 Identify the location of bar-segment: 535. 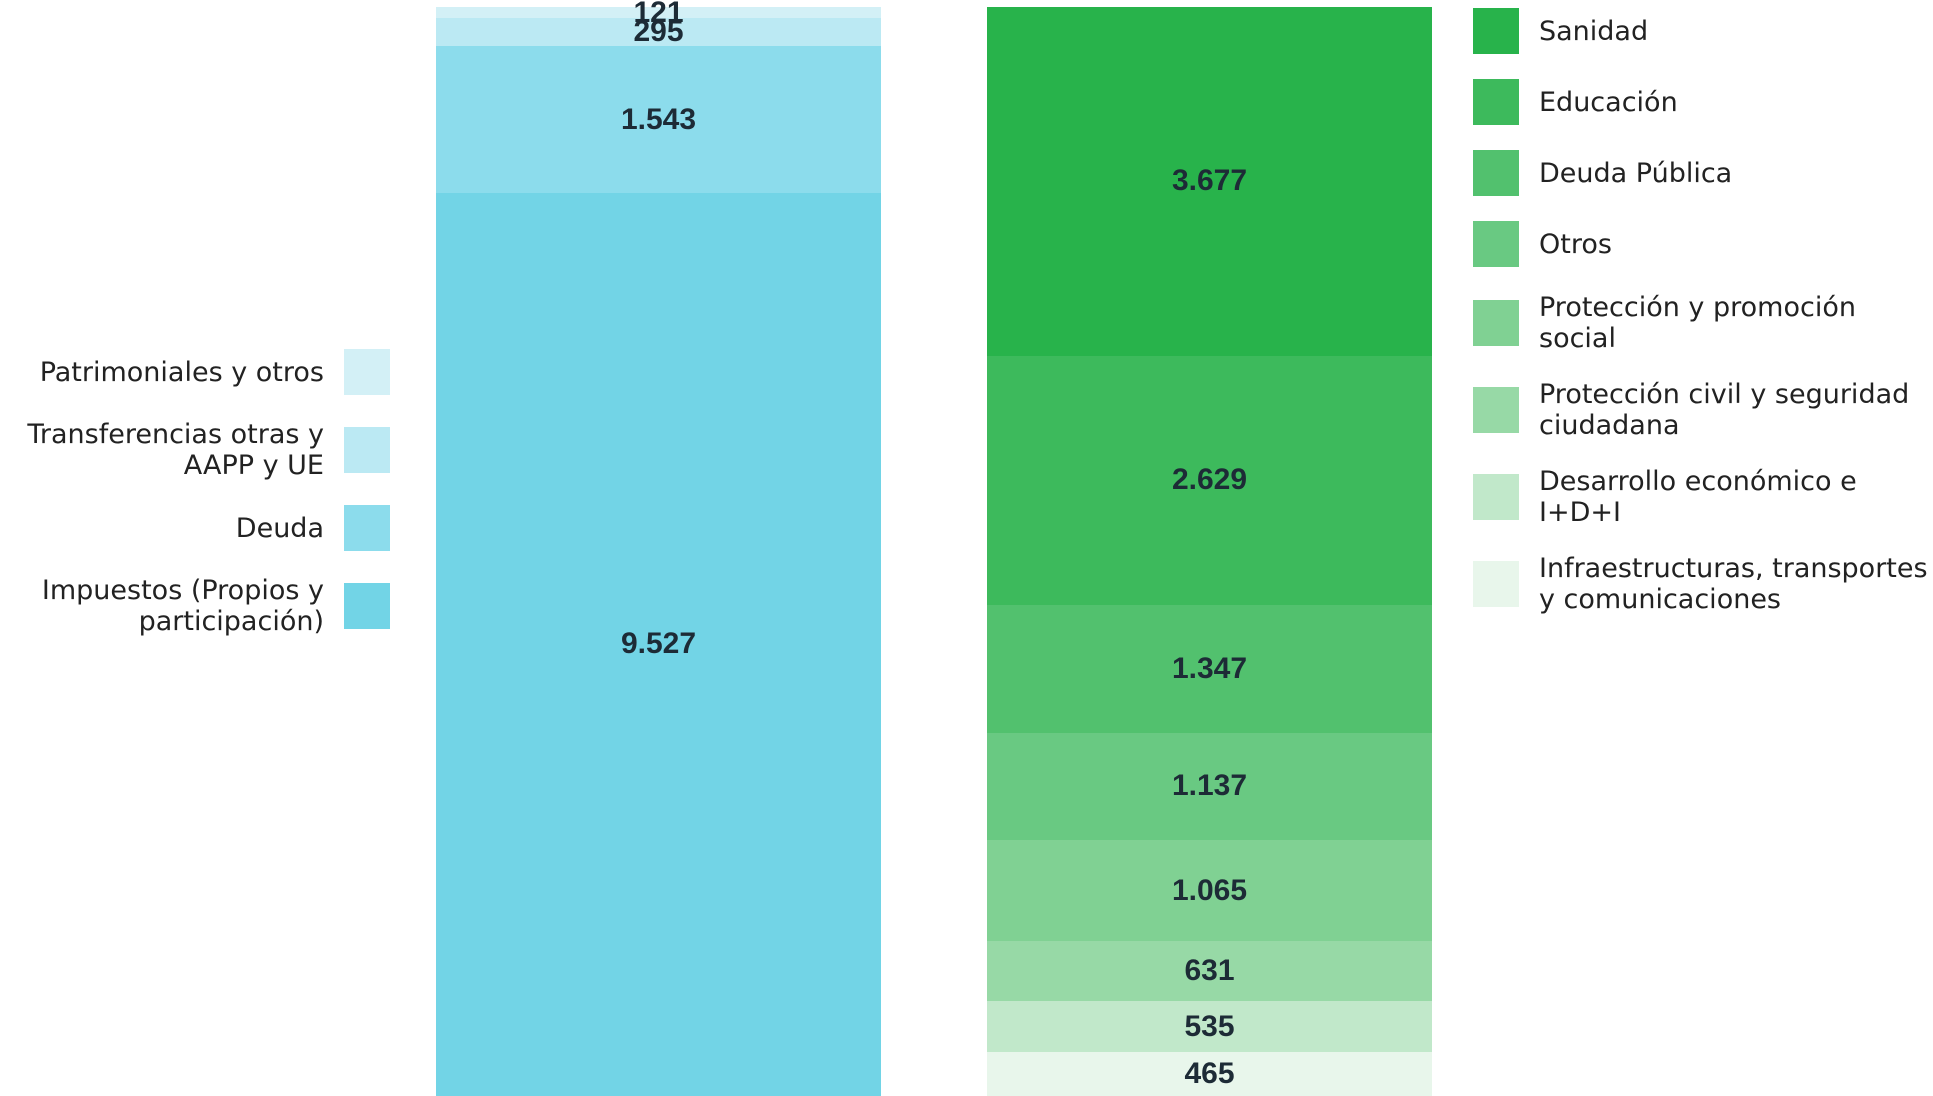
(1209, 1026).